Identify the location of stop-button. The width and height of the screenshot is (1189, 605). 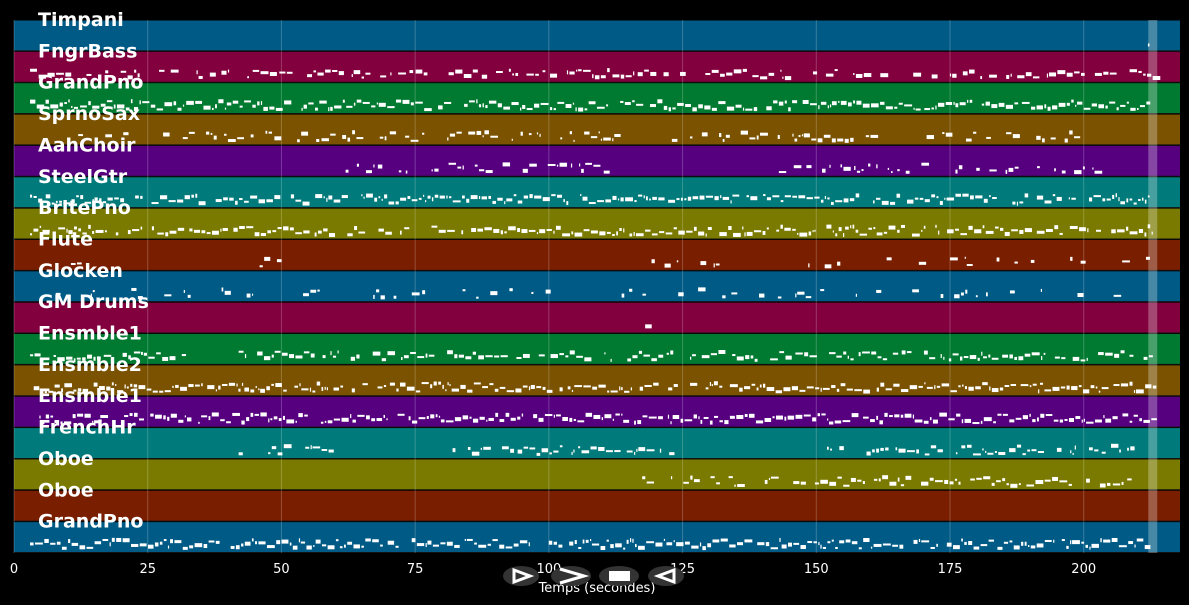
(619, 576).